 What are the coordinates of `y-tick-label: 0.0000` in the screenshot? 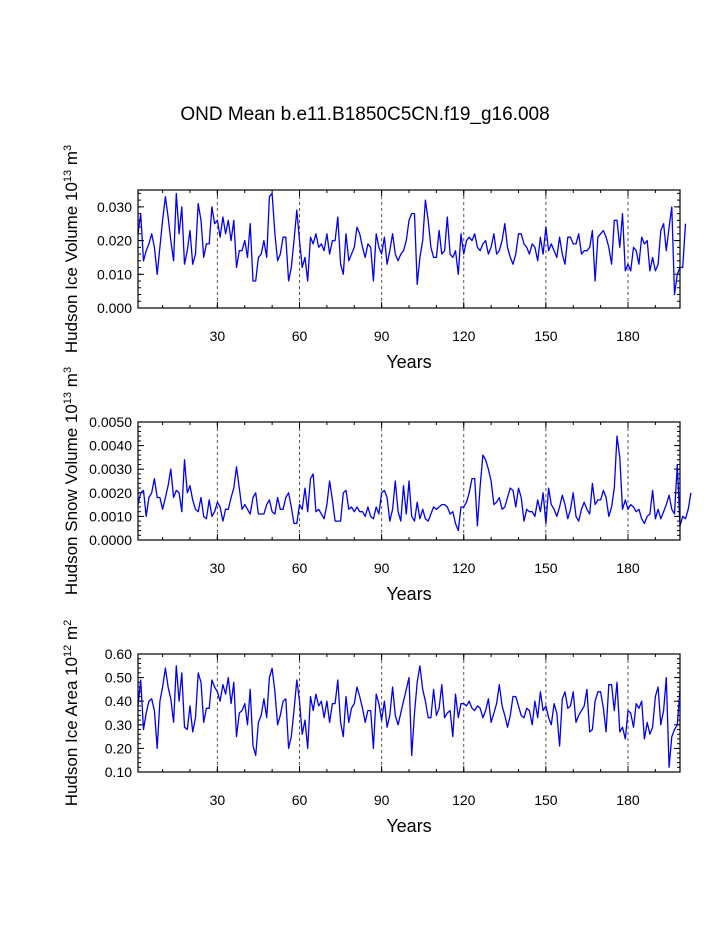 It's located at (110, 540).